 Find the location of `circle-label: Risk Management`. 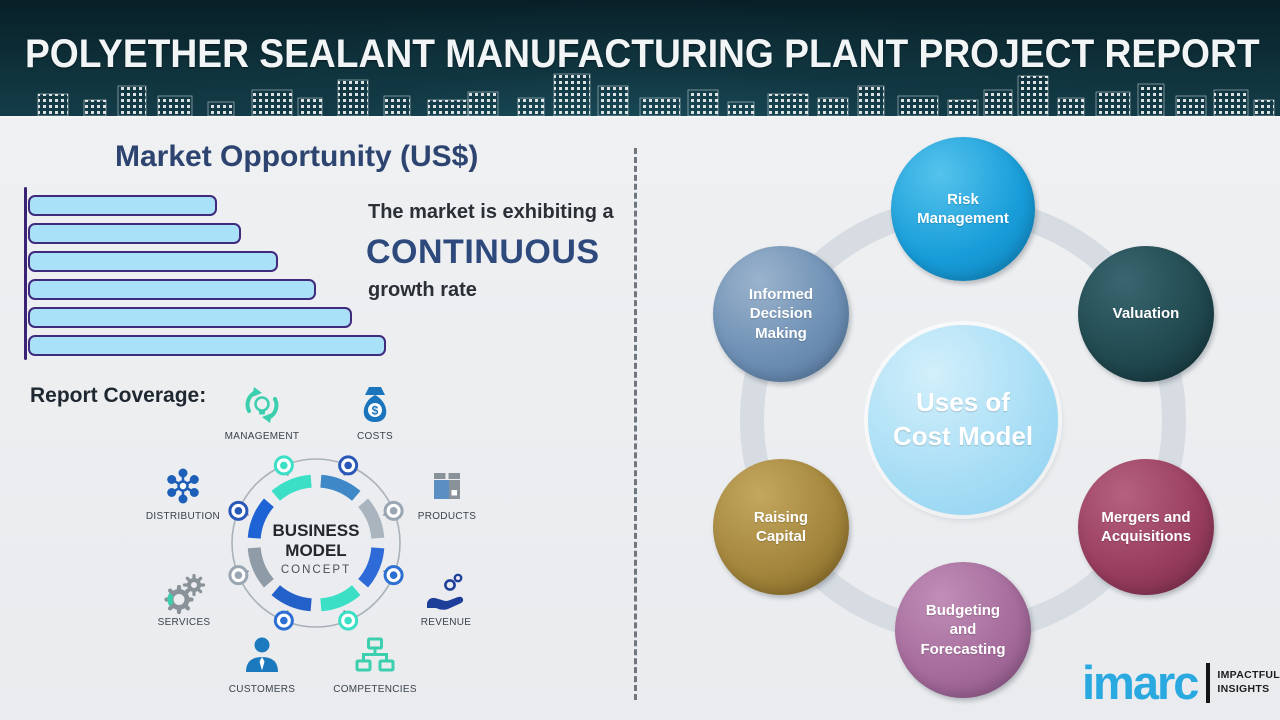

circle-label: Risk Management is located at coordinates (963, 209).